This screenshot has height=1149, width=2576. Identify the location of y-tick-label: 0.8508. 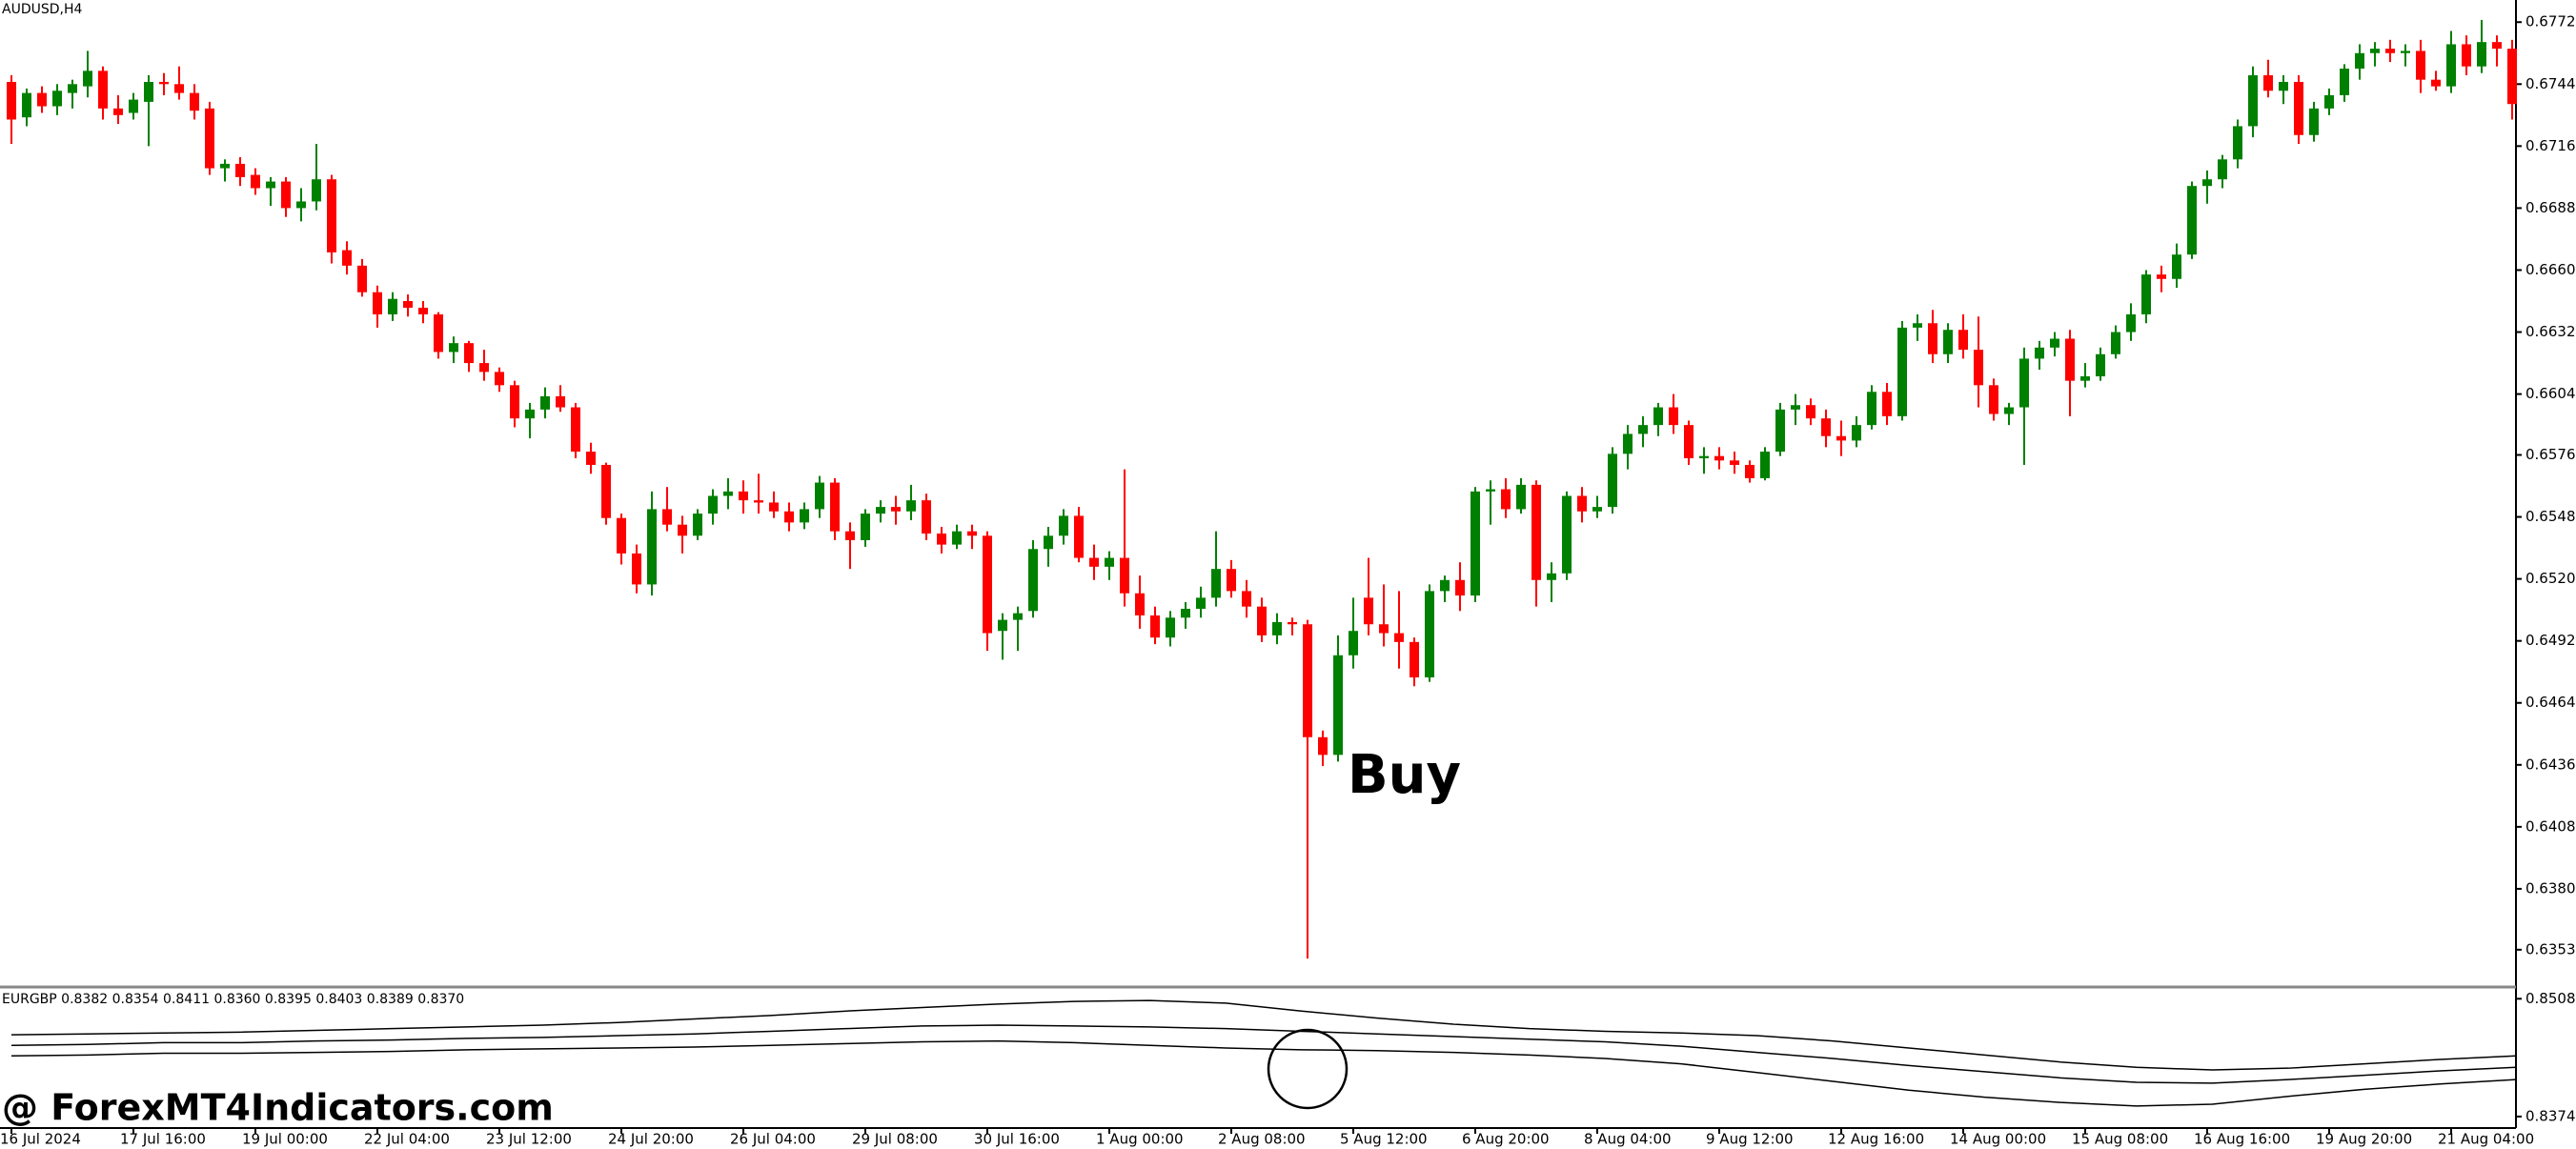
(2550, 998).